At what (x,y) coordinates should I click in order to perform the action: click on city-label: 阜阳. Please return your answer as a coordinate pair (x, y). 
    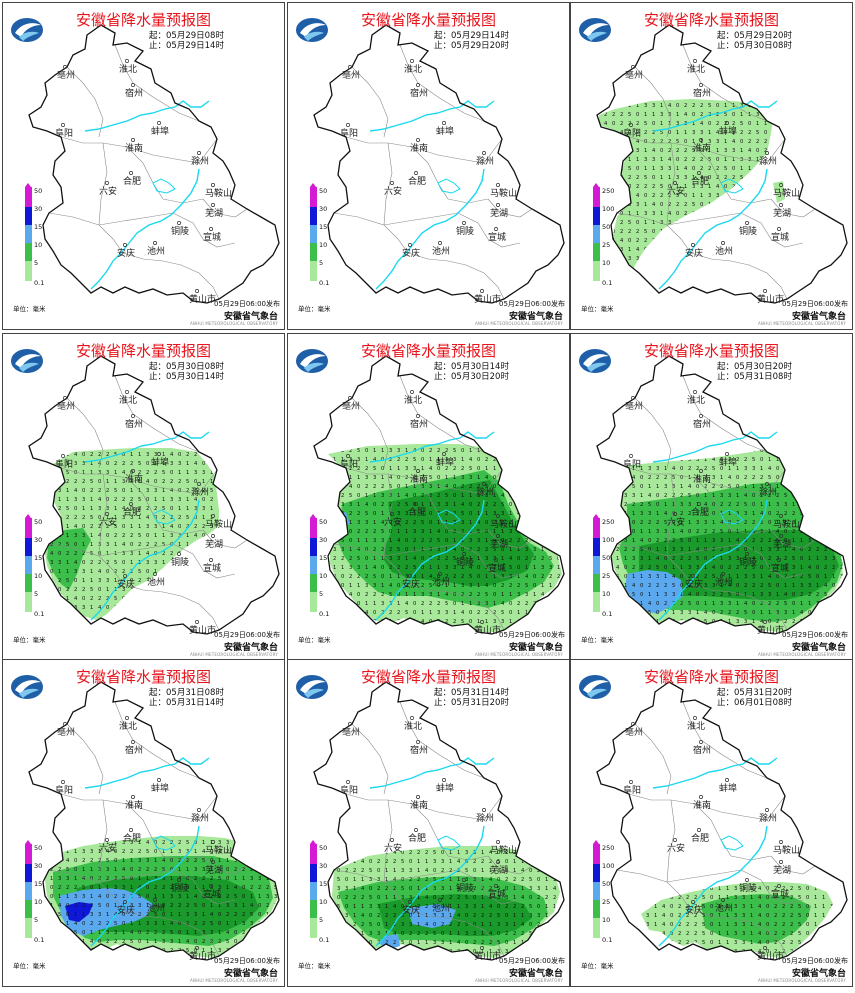
    Looking at the image, I should click on (632, 464).